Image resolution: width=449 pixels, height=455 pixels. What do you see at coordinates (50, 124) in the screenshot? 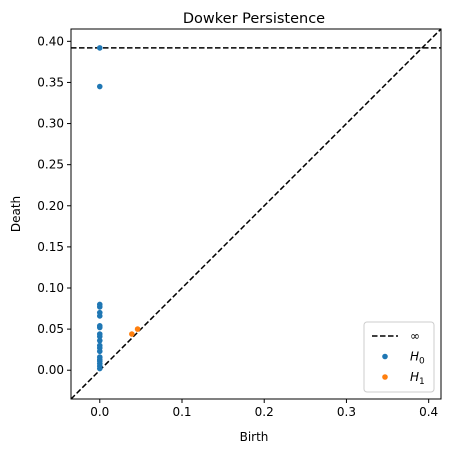
I see `y-tick-label: 0.30` at bounding box center [50, 124].